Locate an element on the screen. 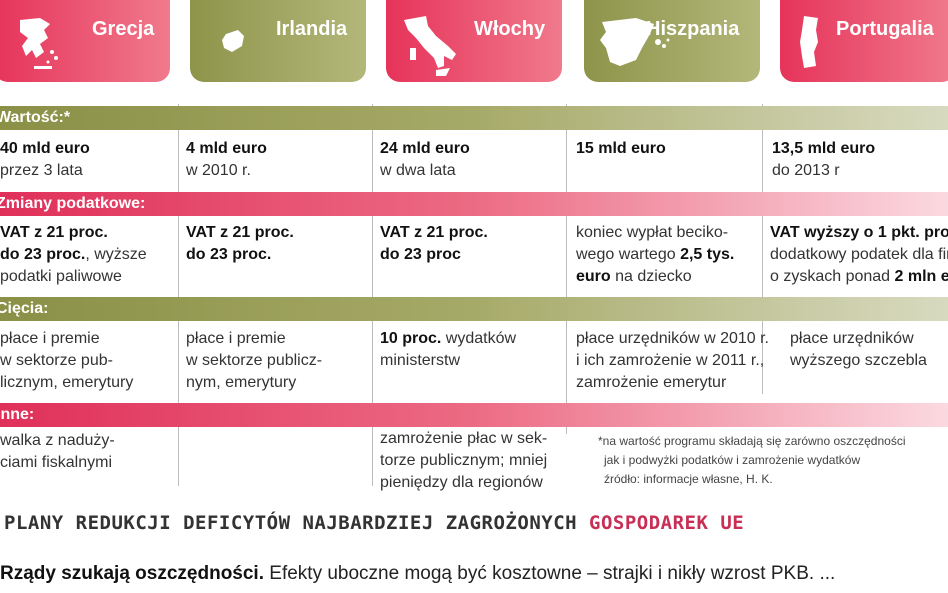  text: , wyższe is located at coordinates (116, 254).